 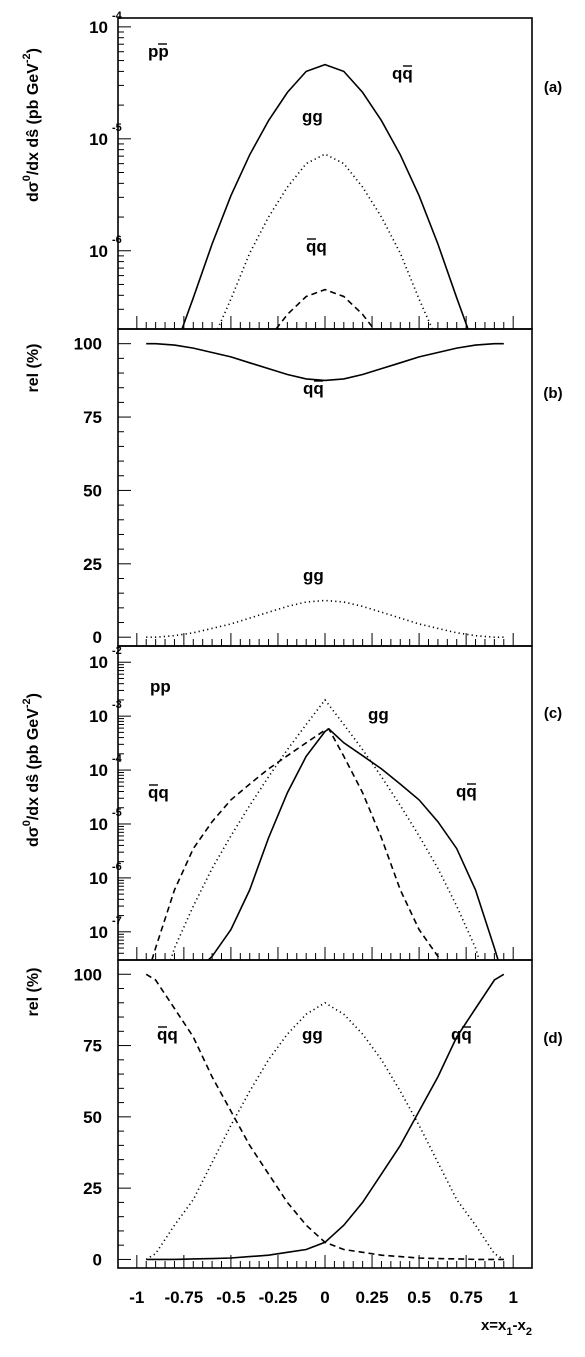 What do you see at coordinates (183, 1297) in the screenshot?
I see `x-tick-label: -0.75` at bounding box center [183, 1297].